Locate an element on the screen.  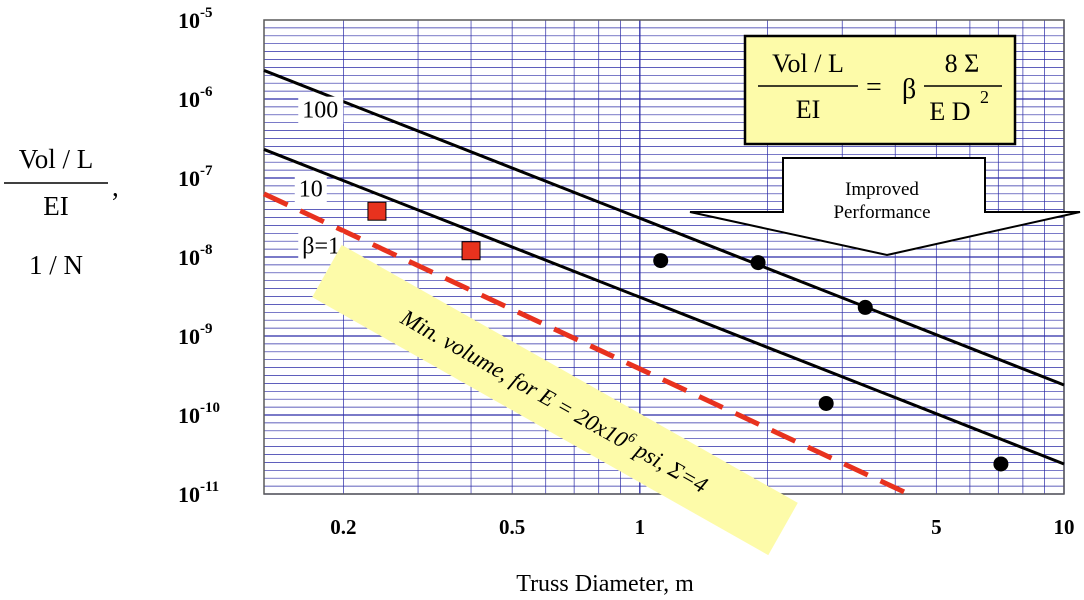
y-tick-label: 10⁻⁷ is located at coordinates (195, 177).